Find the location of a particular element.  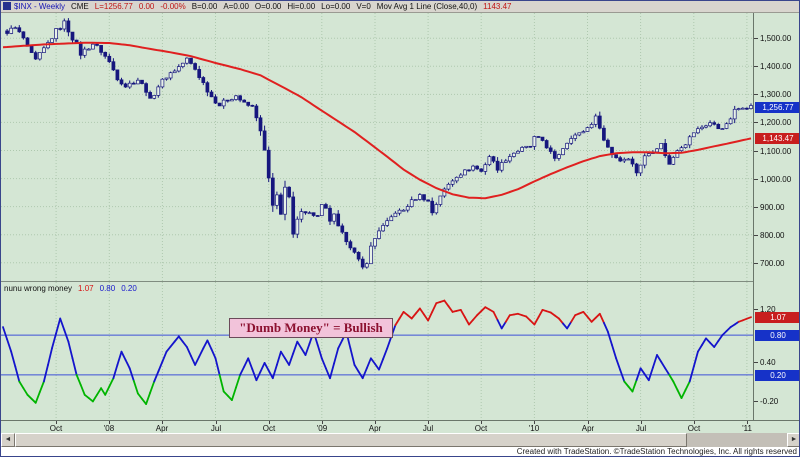

symbol-info-segment: 0.00 is located at coordinates (146, 6).